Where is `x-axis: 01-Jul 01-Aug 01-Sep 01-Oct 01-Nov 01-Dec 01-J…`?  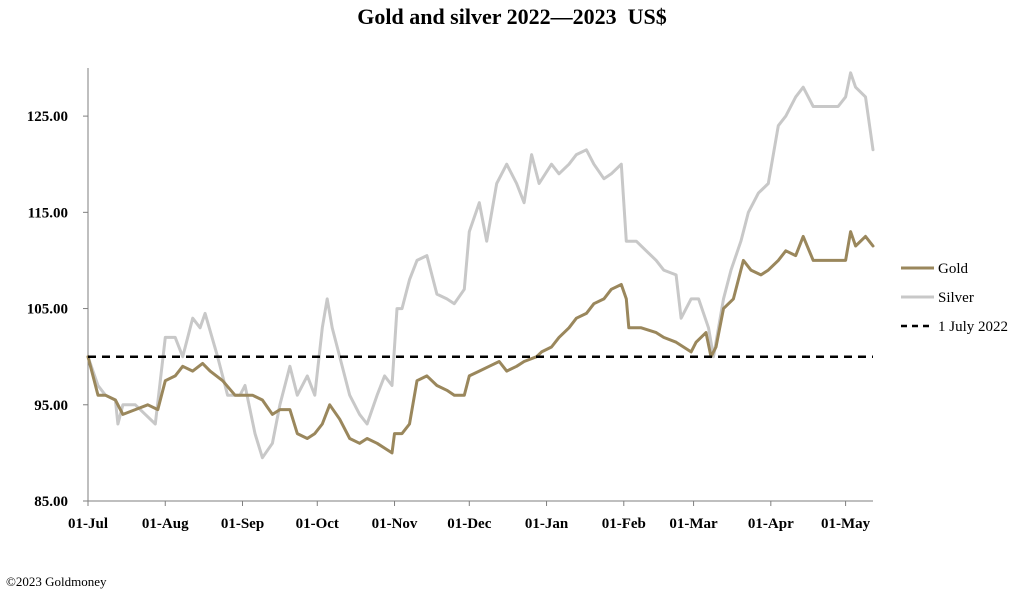
x-axis: 01-Jul 01-Aug 01-Sep 01-Oct 01-Nov 01-Dec 01-J… is located at coordinates (470, 516).